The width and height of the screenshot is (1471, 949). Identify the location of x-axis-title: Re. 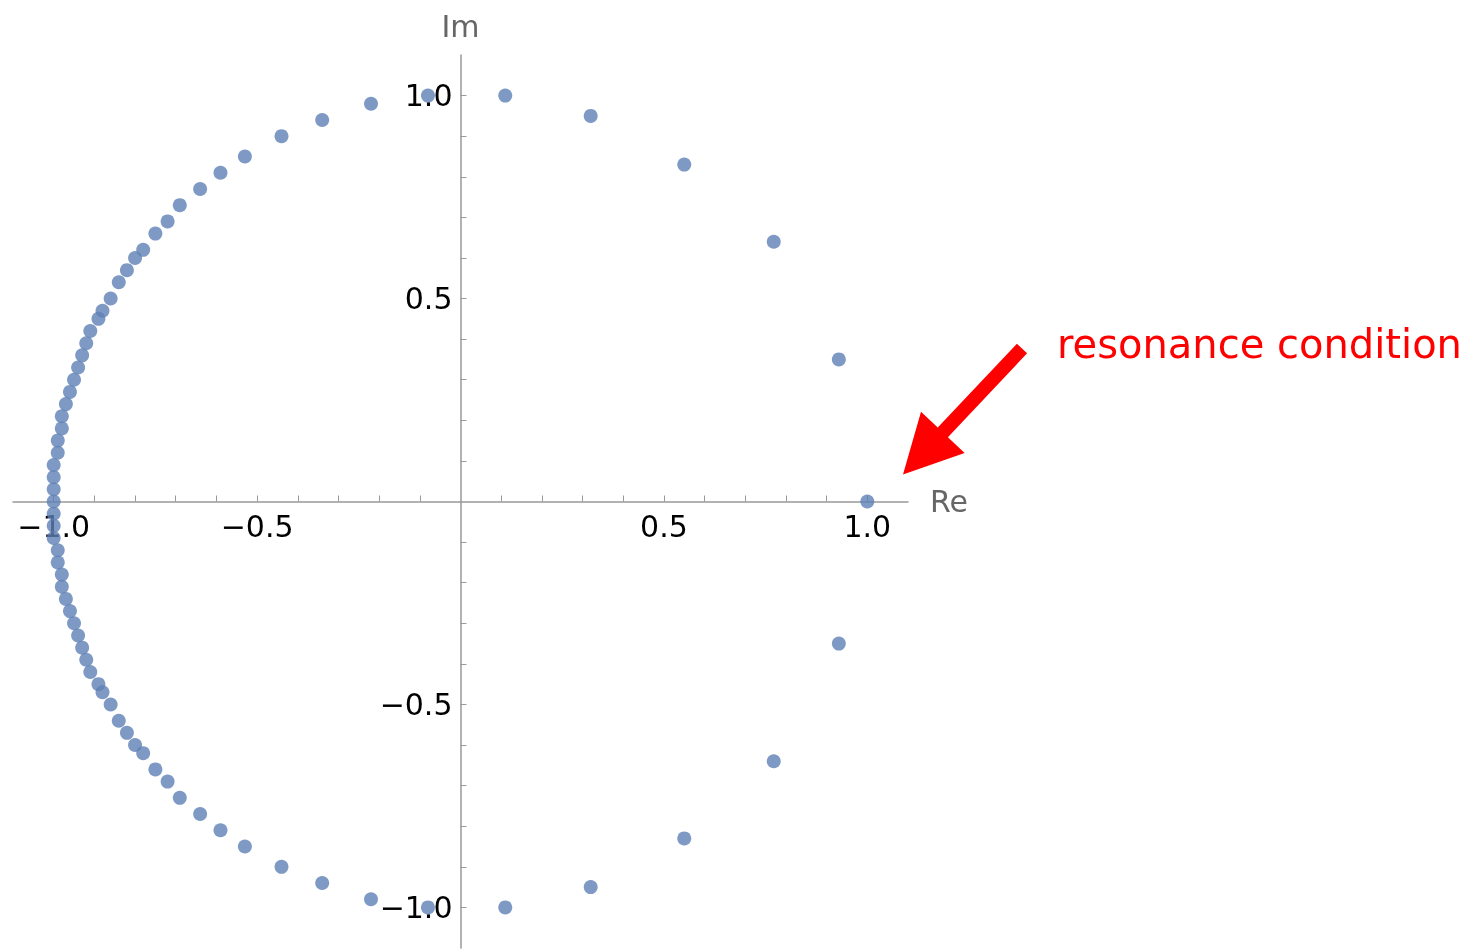
(949, 501).